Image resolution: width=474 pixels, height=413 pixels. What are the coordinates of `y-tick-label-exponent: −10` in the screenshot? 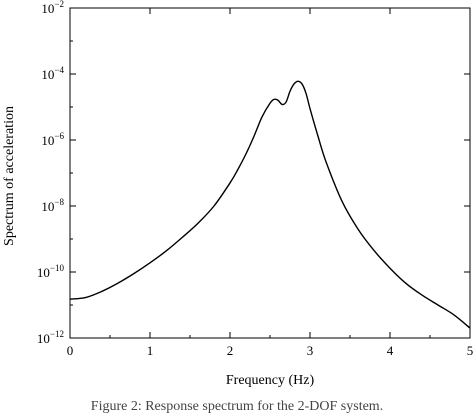 It's located at (57, 268).